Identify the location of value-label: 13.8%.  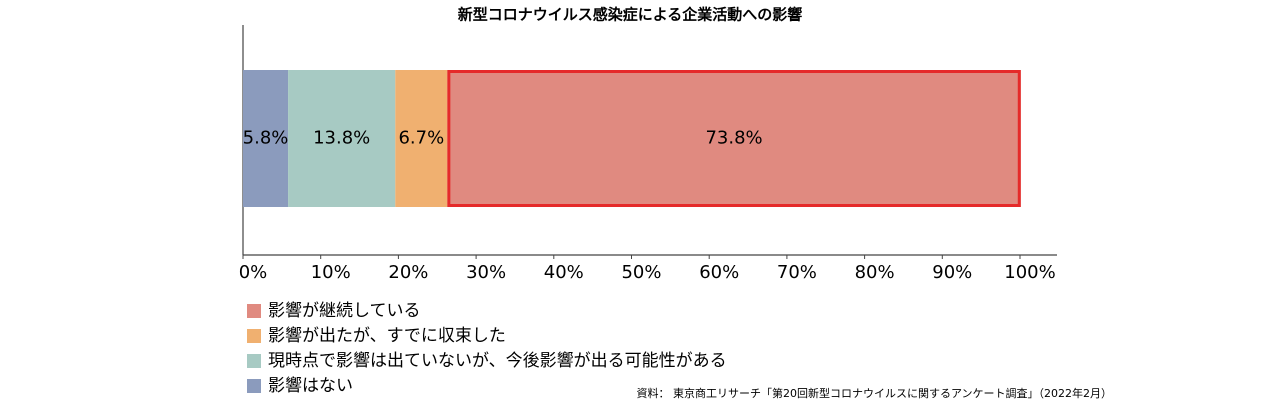
(341, 138).